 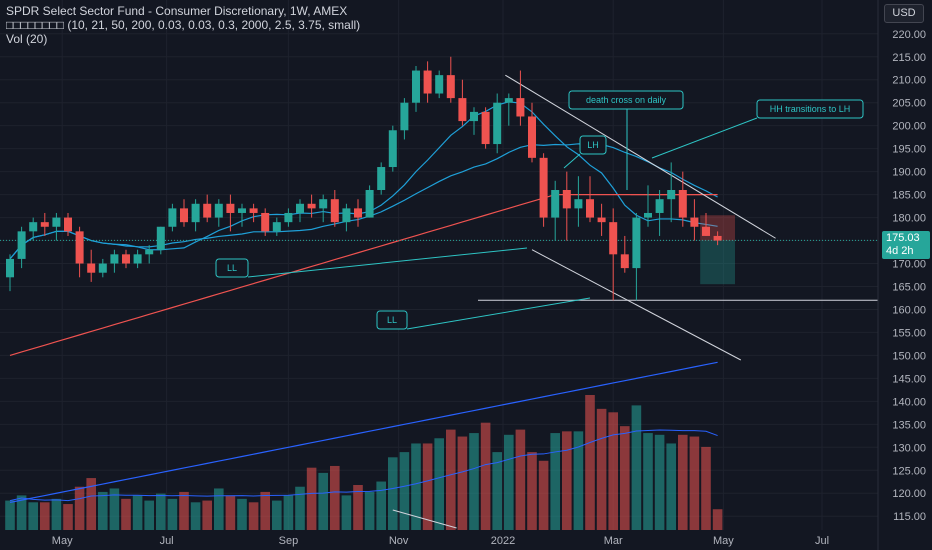 What do you see at coordinates (572, 161) in the screenshot?
I see `annotation-lh-pointer` at bounding box center [572, 161].